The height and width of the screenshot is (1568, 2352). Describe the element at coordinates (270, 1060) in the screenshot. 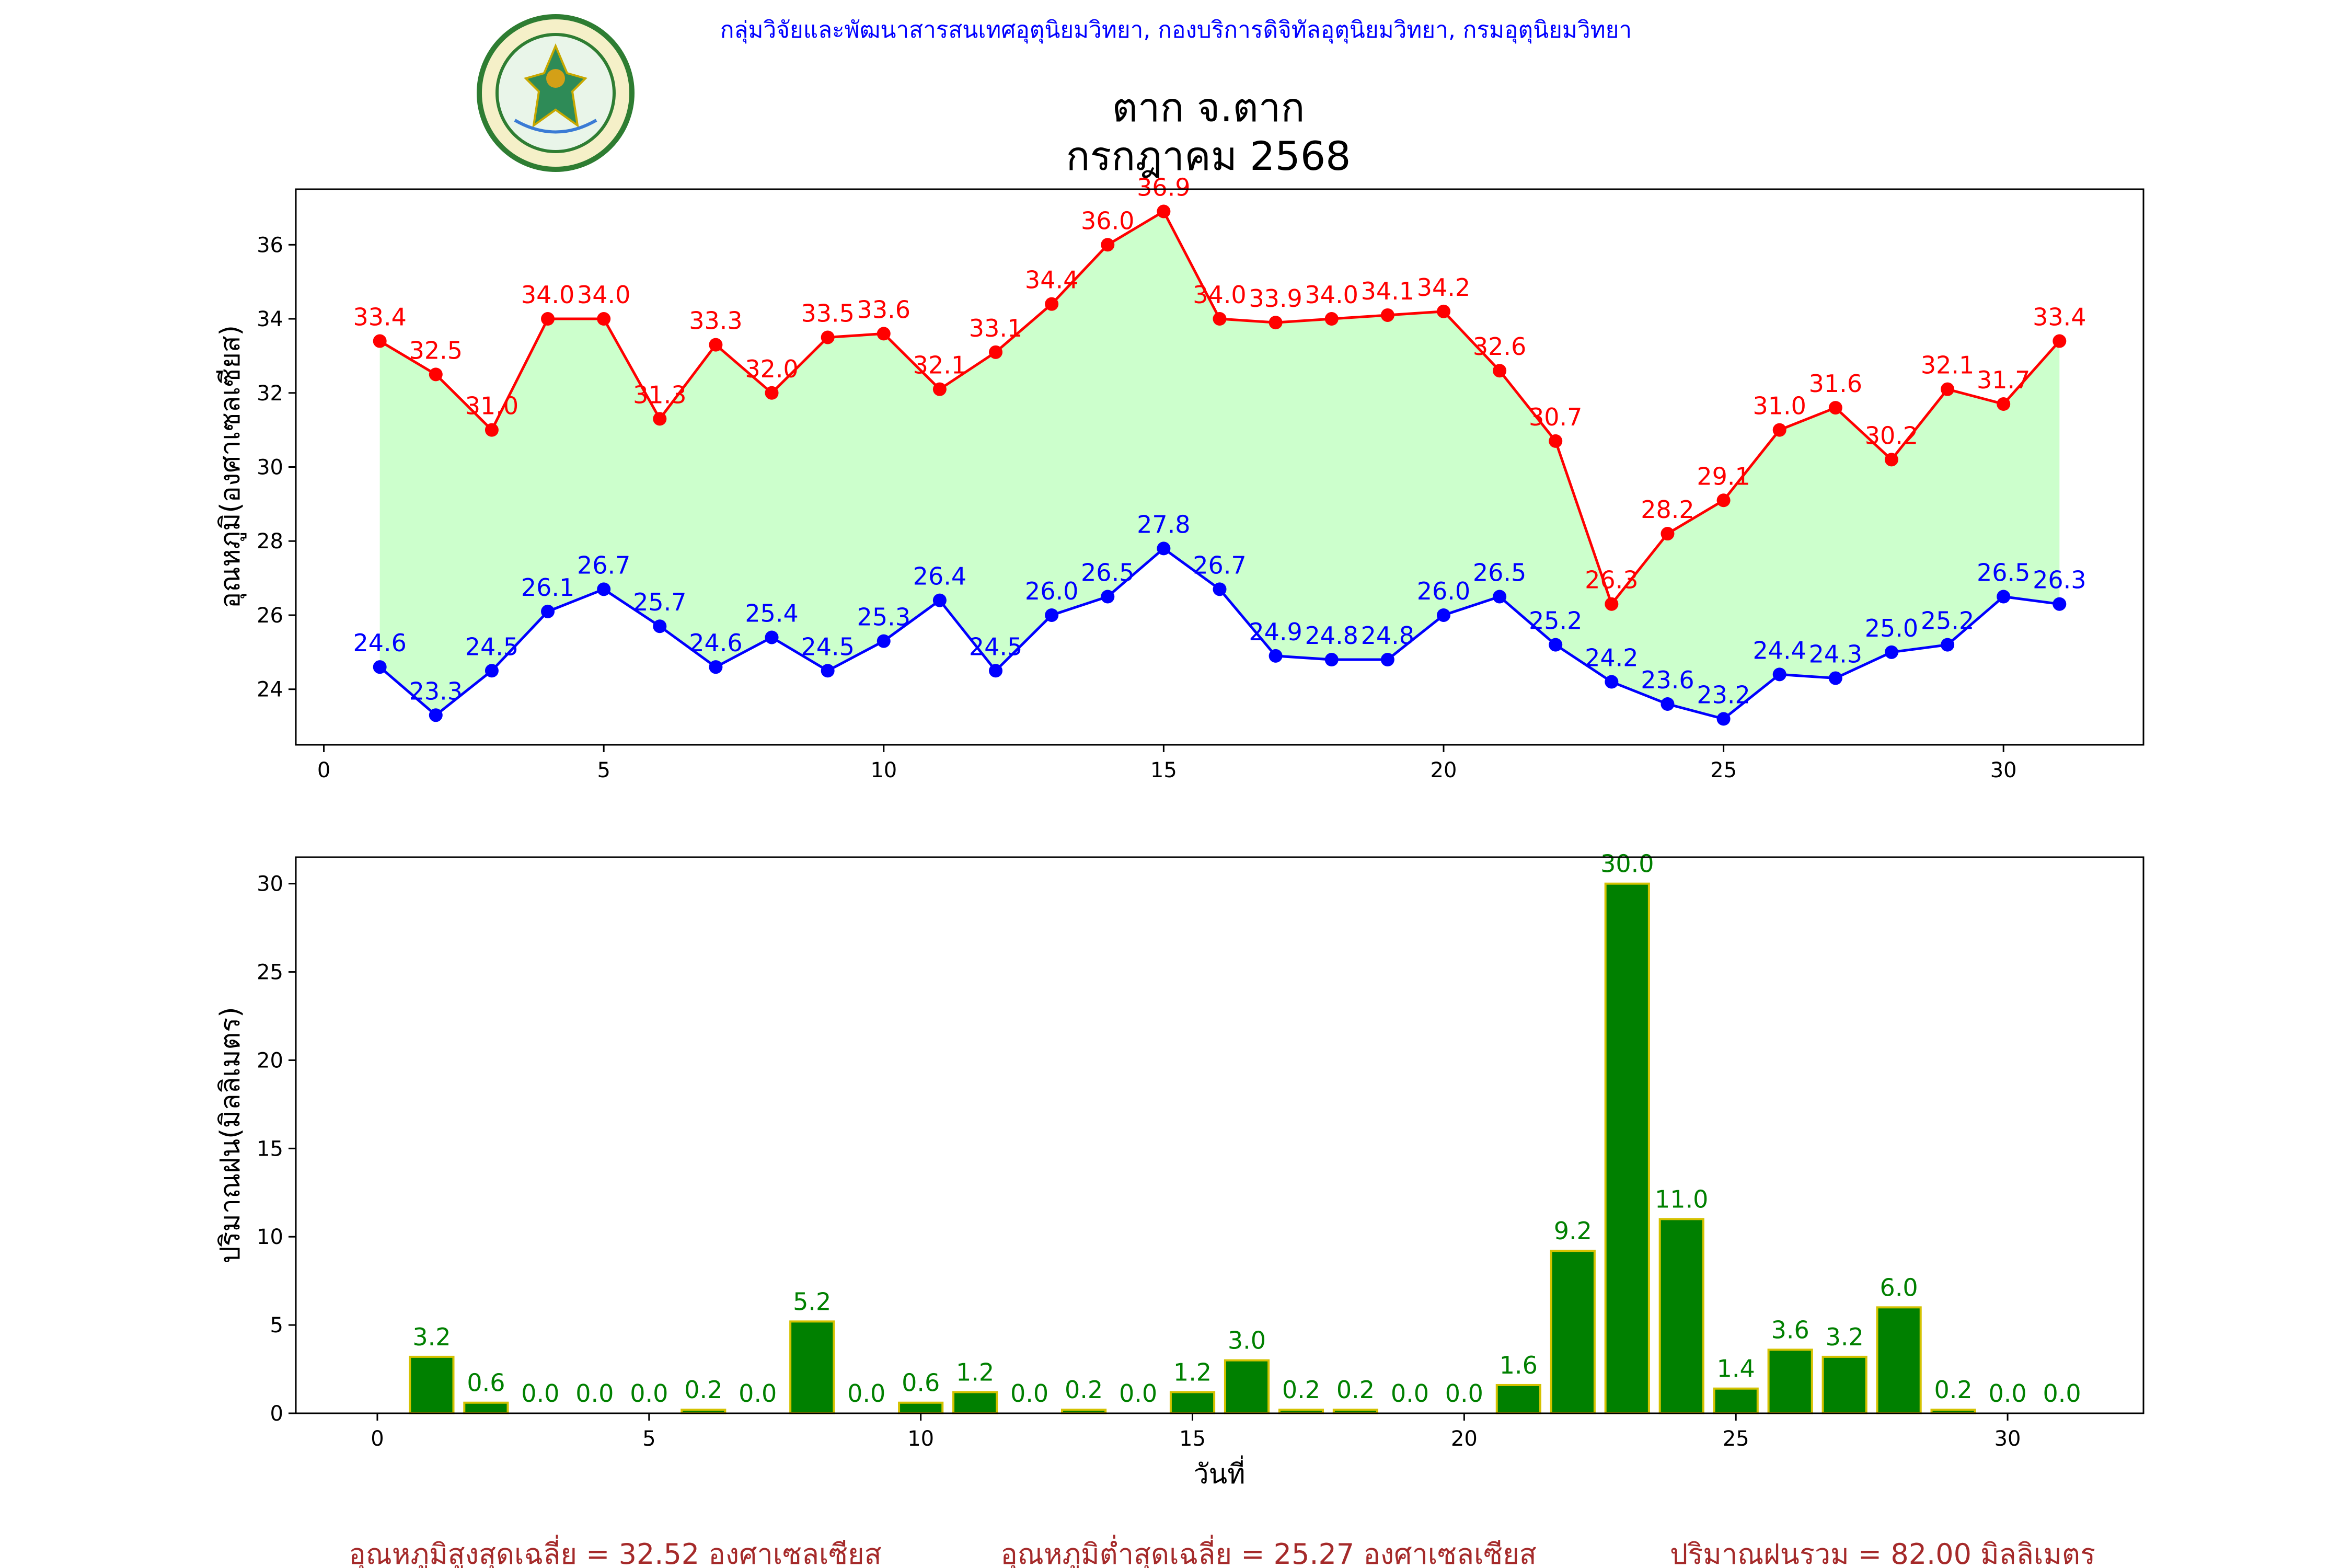

I see `rainfall-y-tick-label: 20` at that location.